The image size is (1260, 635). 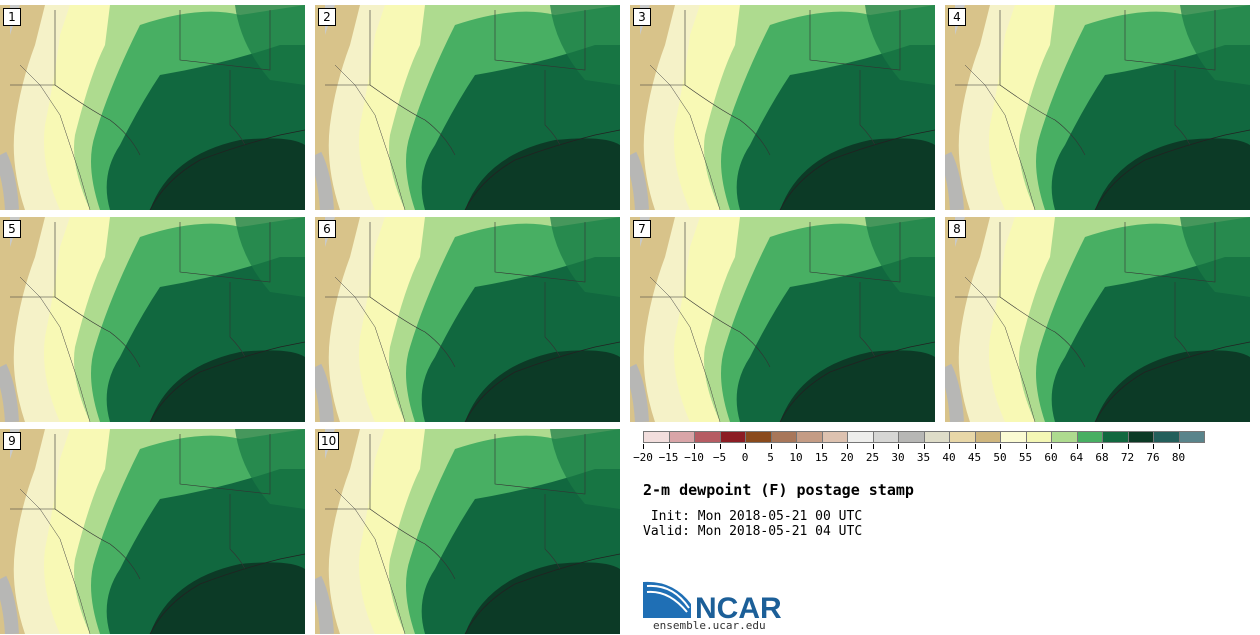 What do you see at coordinates (1076, 457) in the screenshot?
I see `legend-tick-label: 64` at bounding box center [1076, 457].